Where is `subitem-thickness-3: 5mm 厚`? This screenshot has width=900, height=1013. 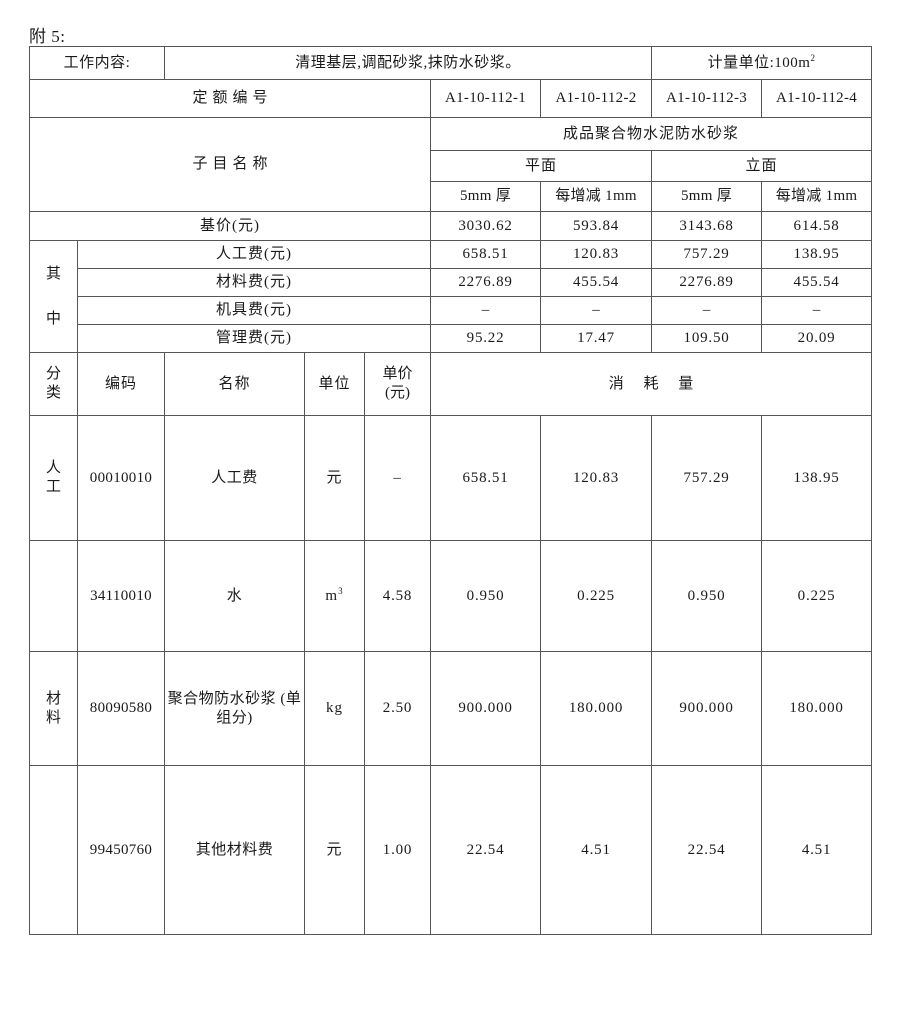
subitem-thickness-3: 5mm 厚 is located at coordinates (707, 196).